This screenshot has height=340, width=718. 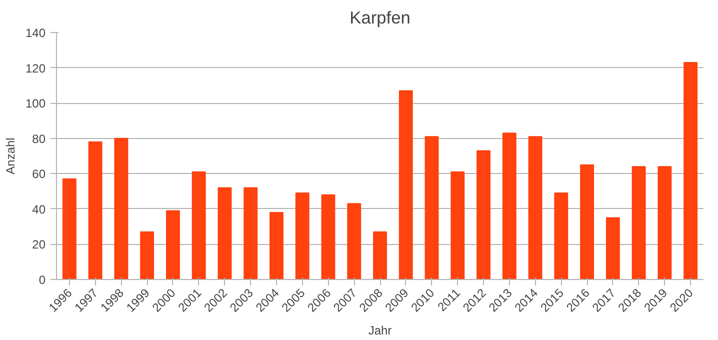 I want to click on y-tick-label: 60, so click(x=39, y=174).